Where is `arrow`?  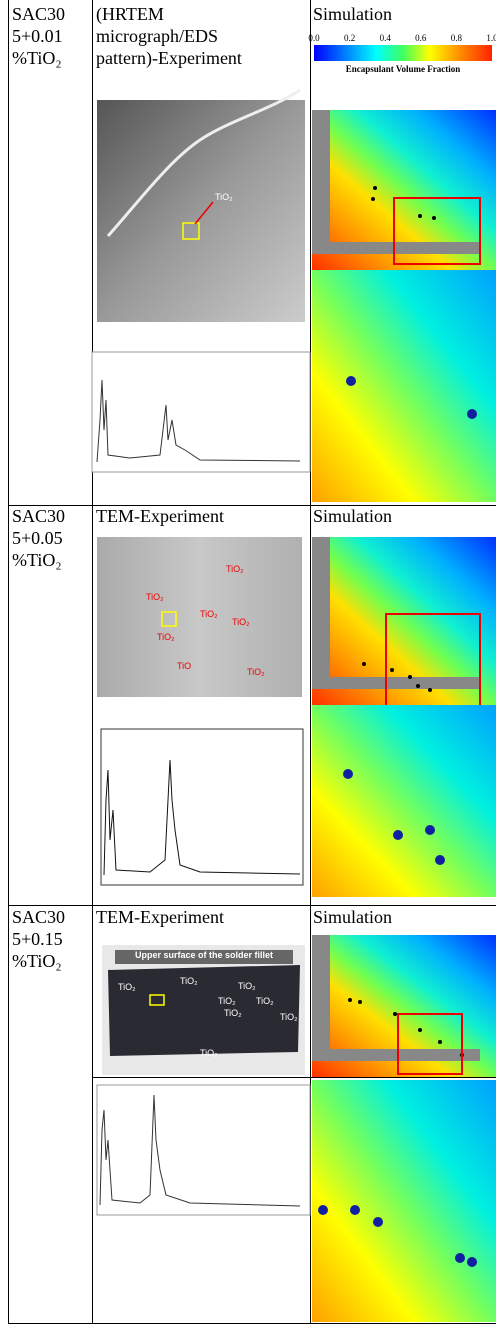
arrow is located at coordinates (204, 213).